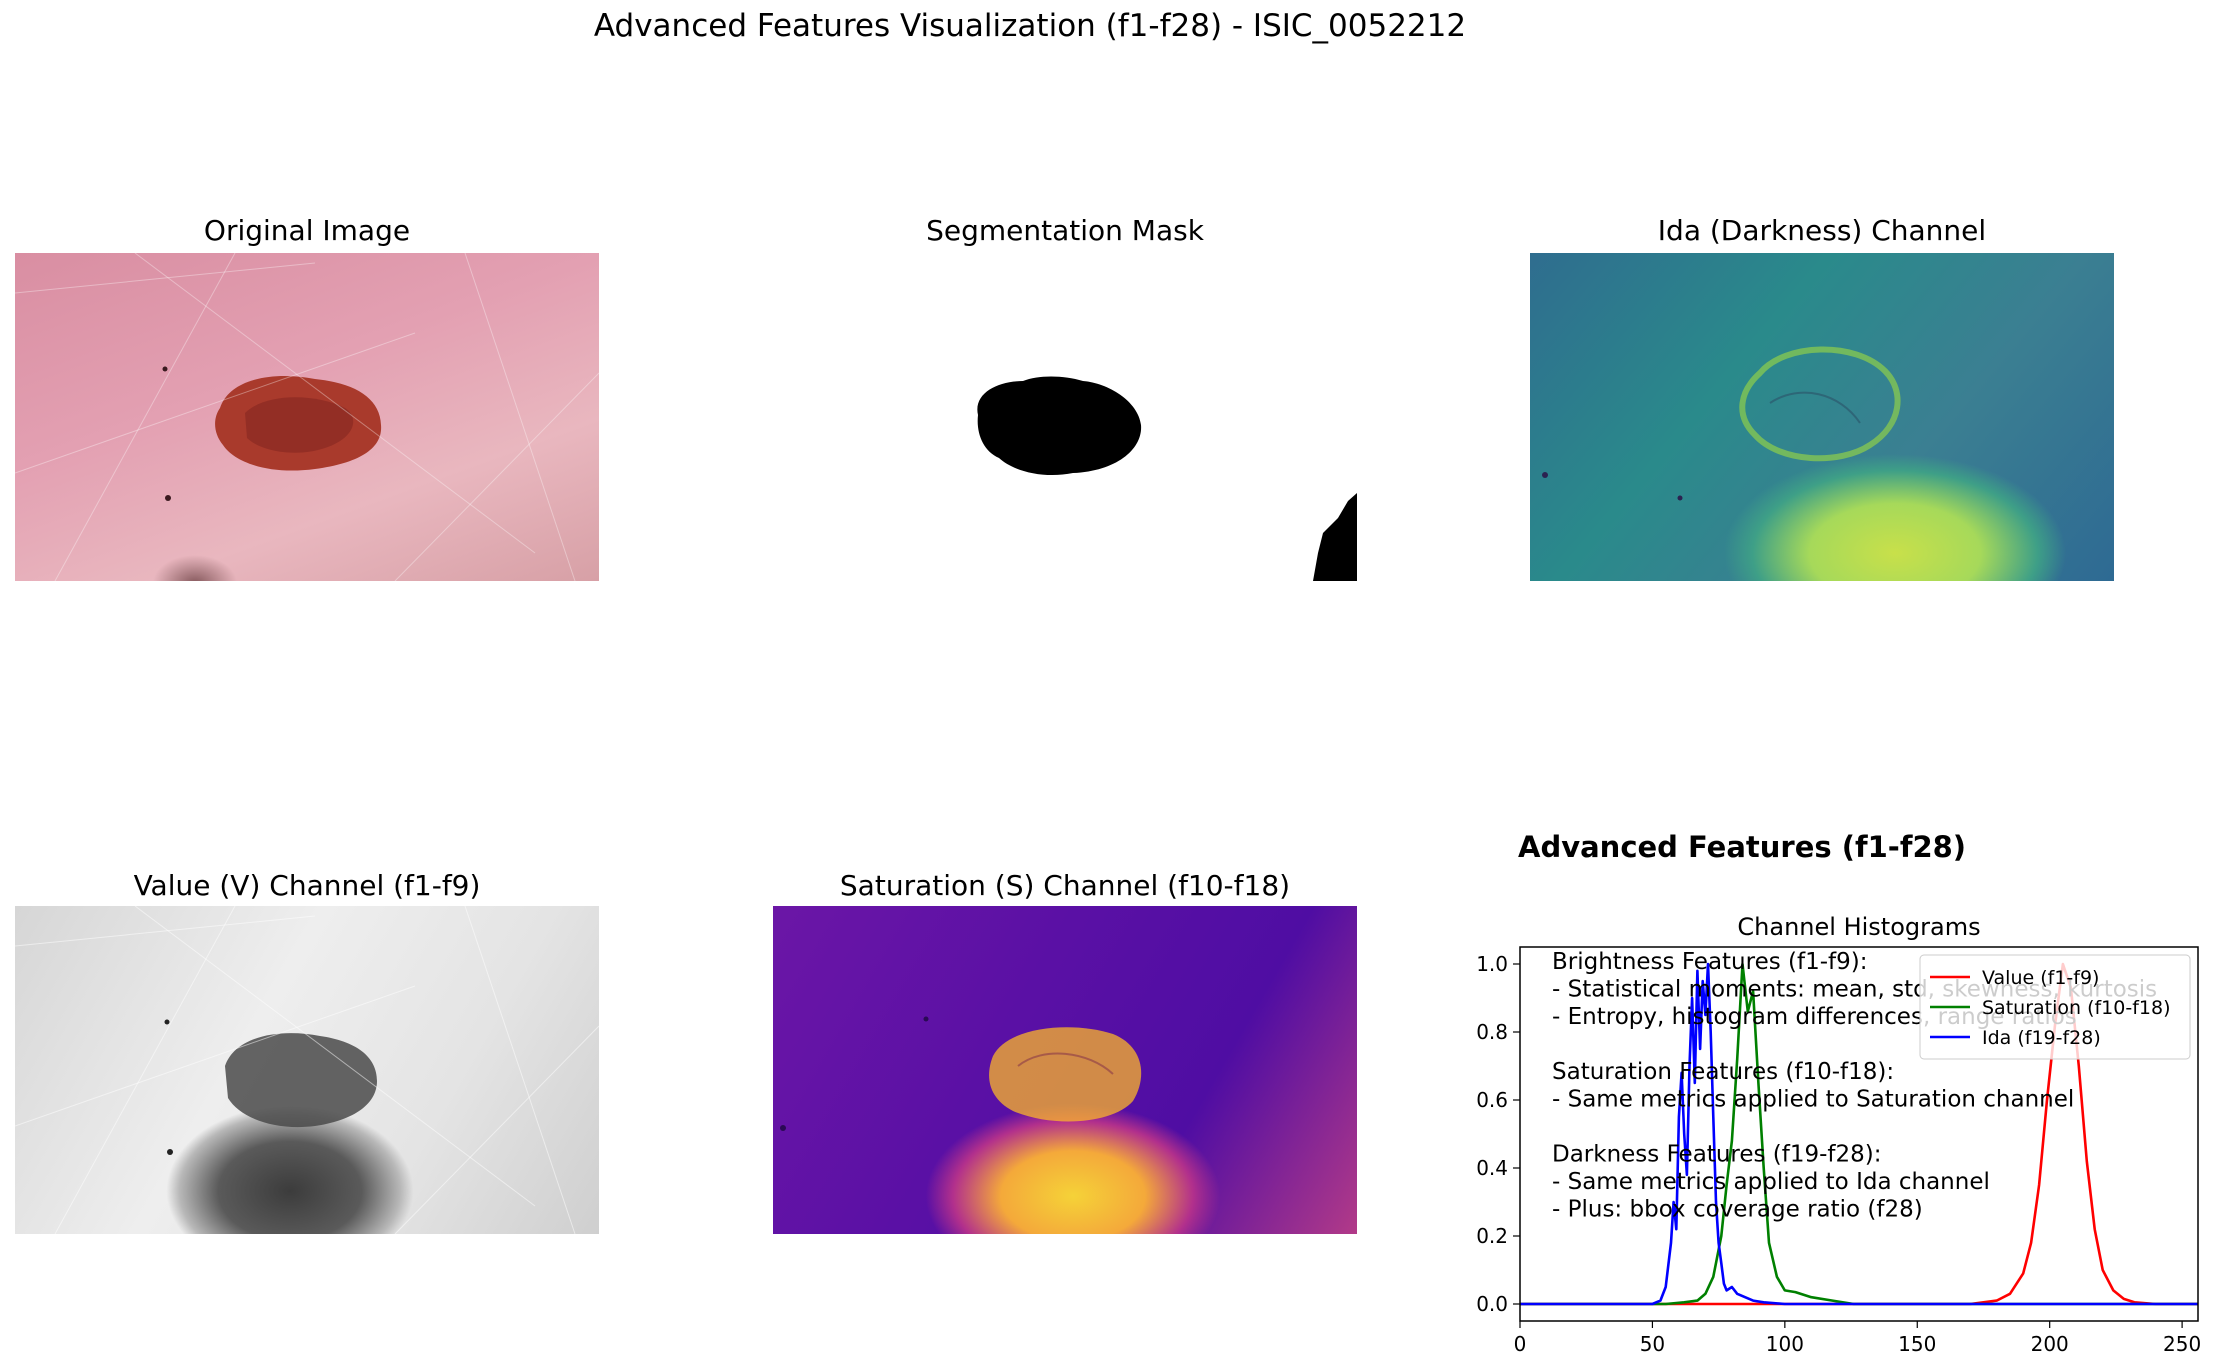 This screenshot has width=2219, height=1369. What do you see at coordinates (1492, 1032) in the screenshot?
I see `y-tick-label: 0.8` at bounding box center [1492, 1032].